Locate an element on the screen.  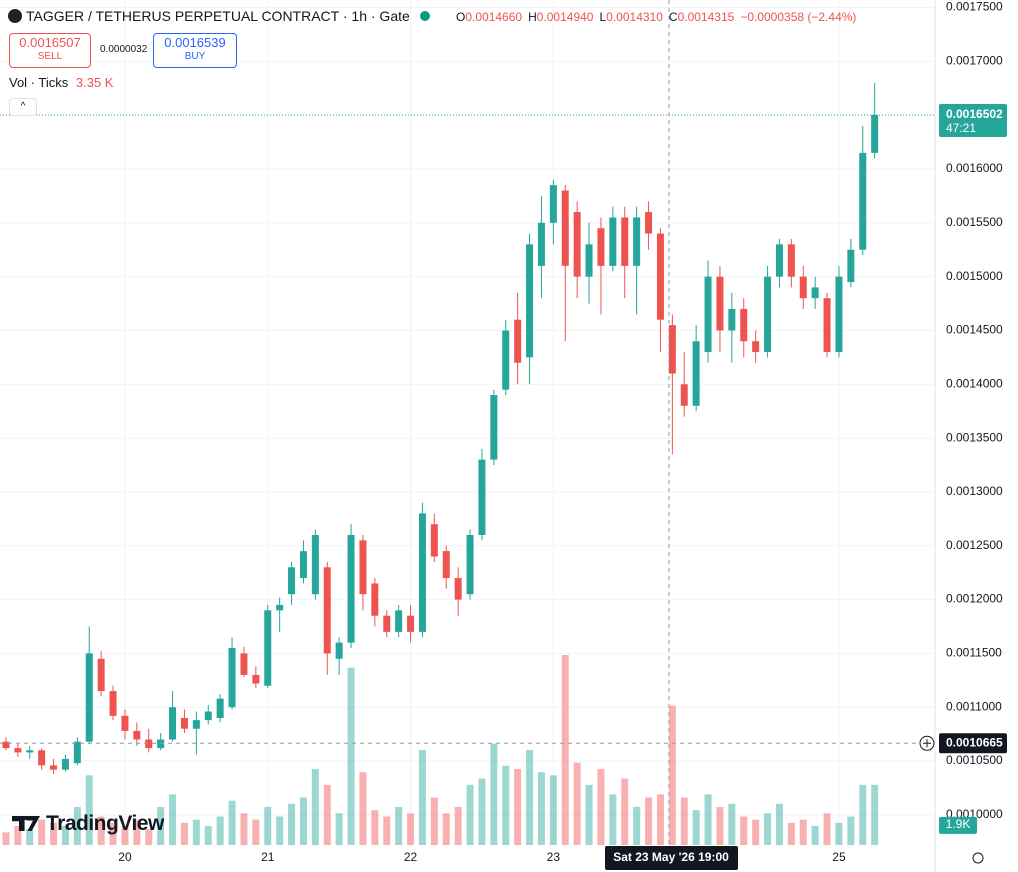
volume-label: 1.9K is located at coordinates (958, 824).